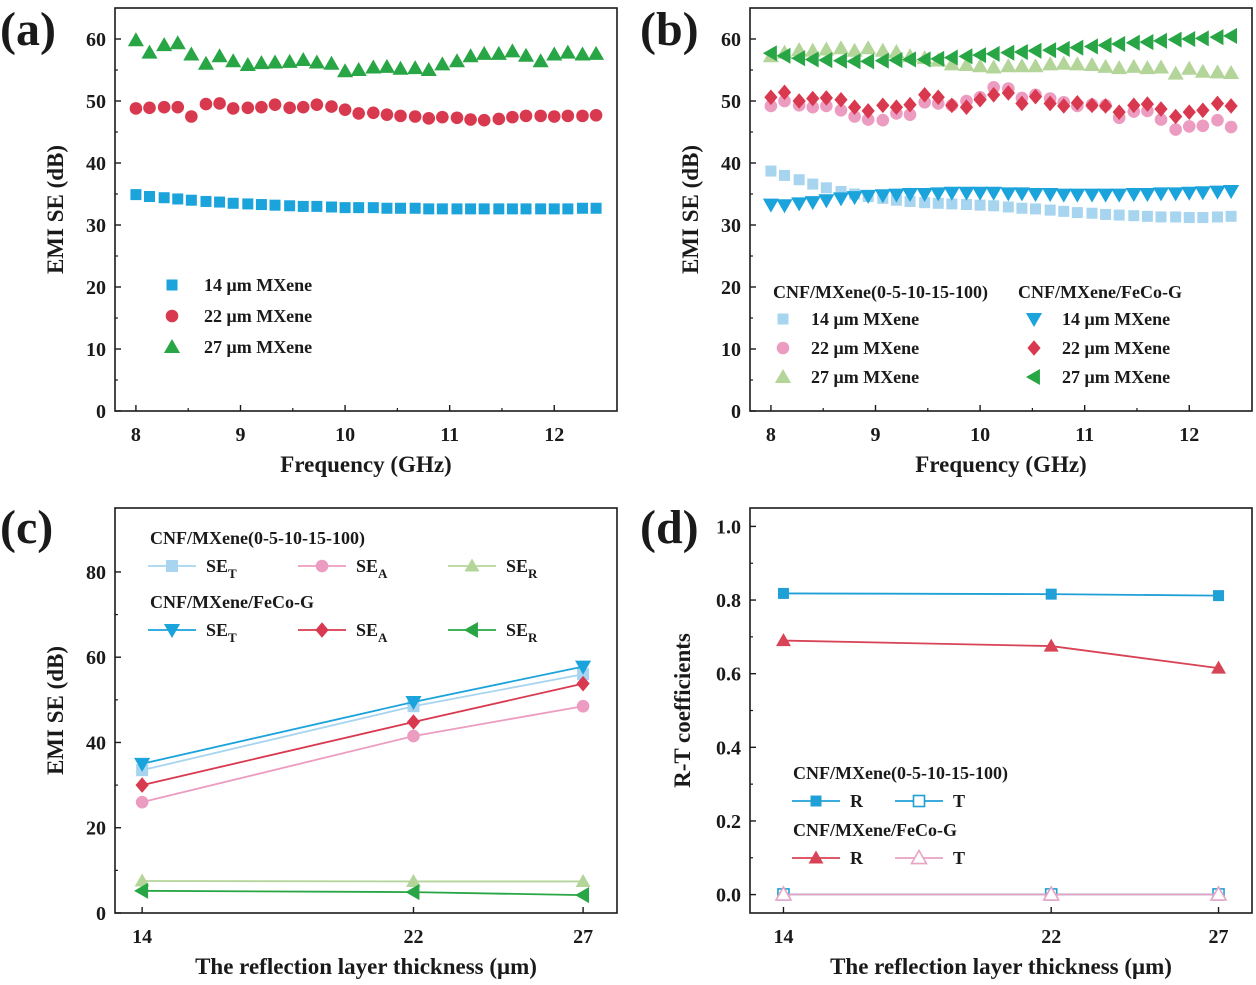  I want to click on d-ytick-label: 0.2, so click(728, 822).